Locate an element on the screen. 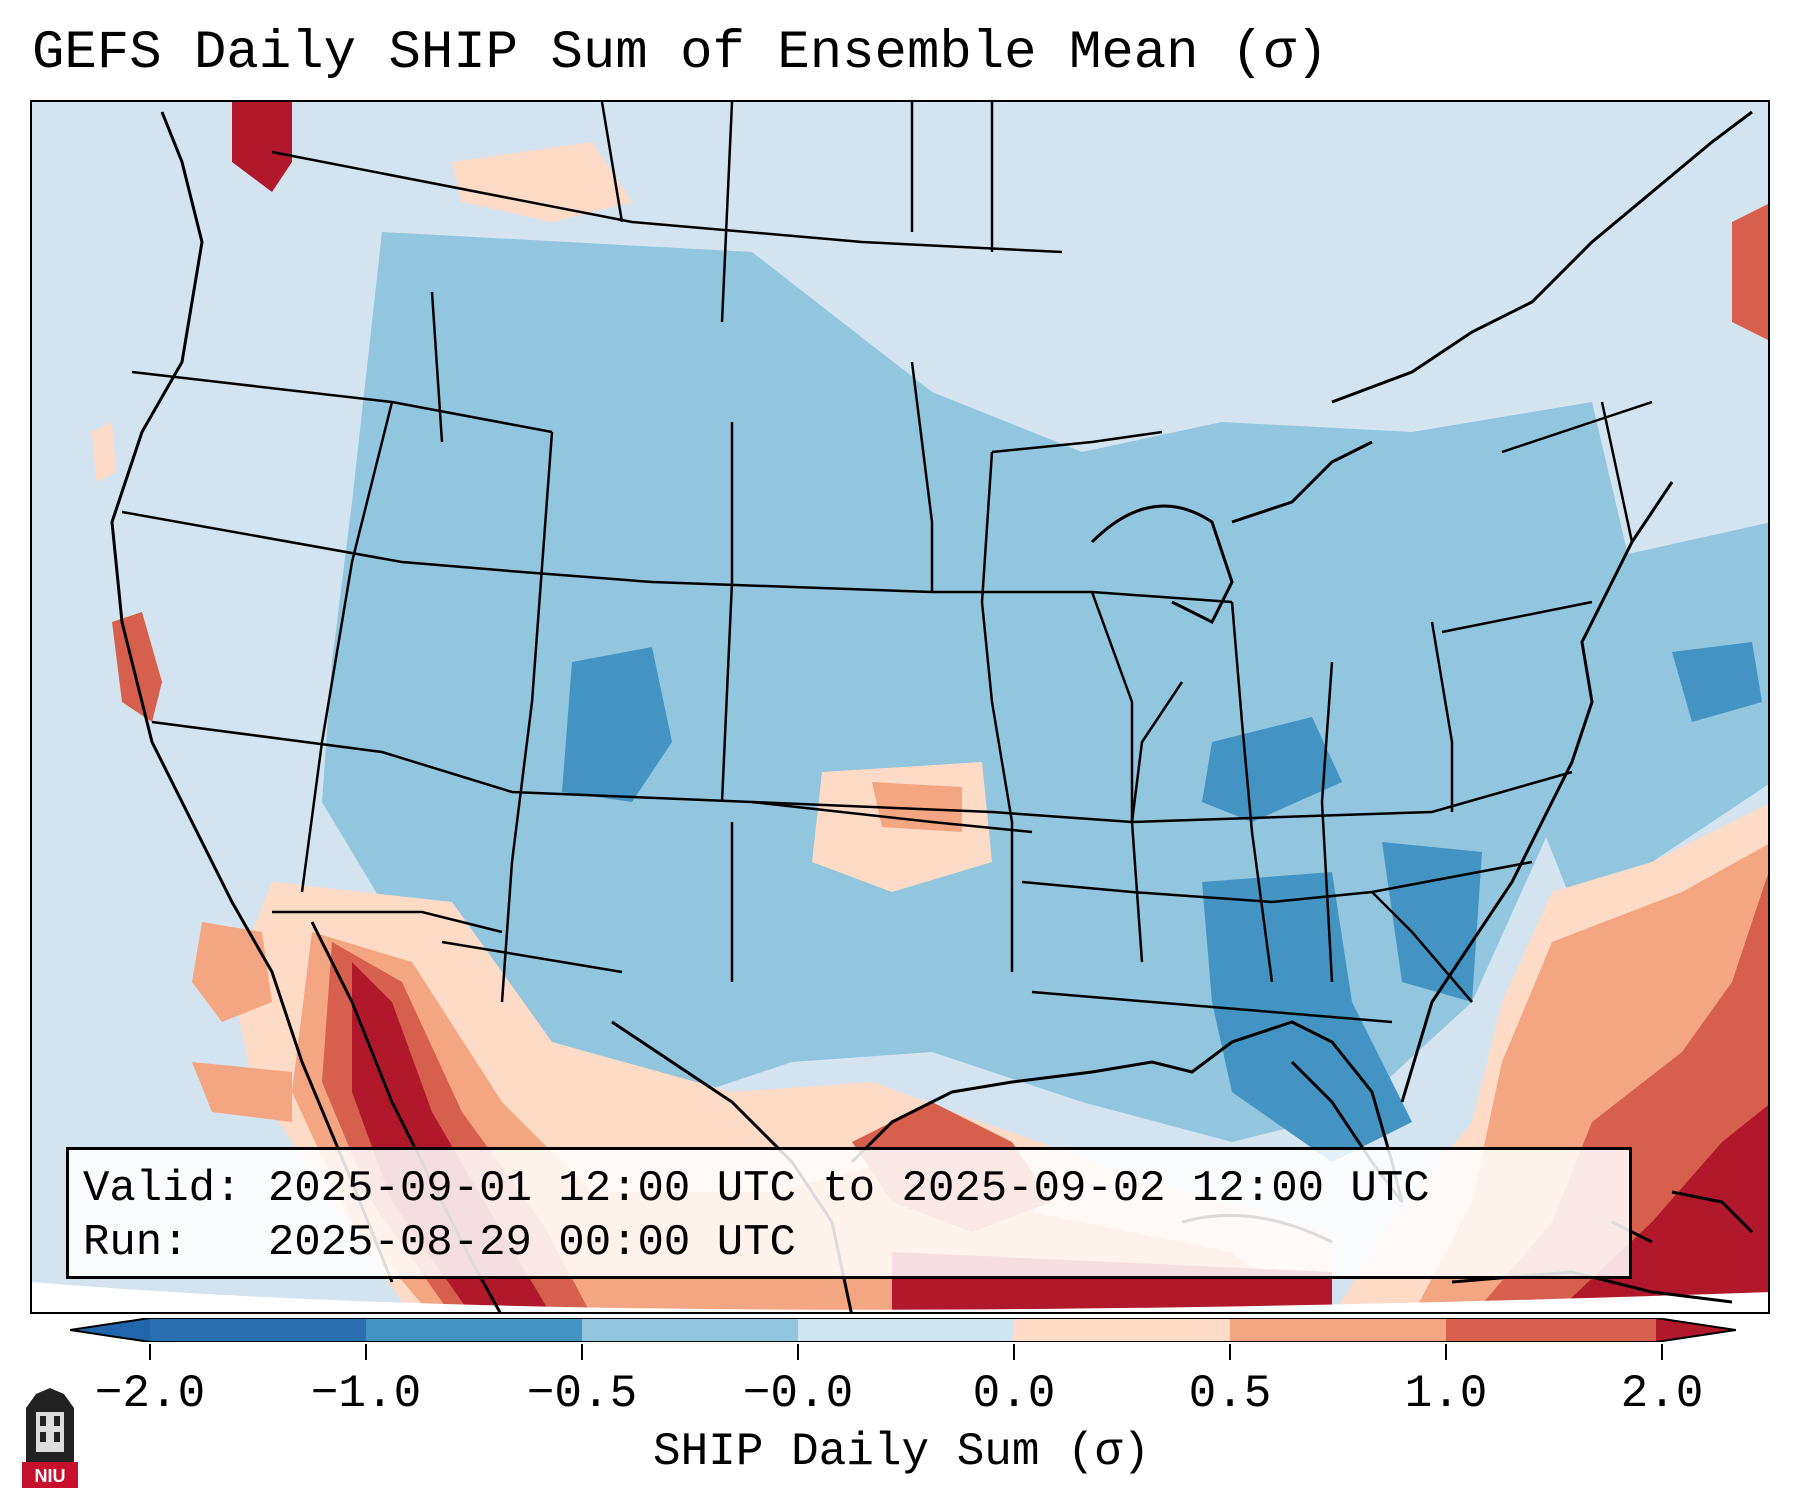 The height and width of the screenshot is (1506, 1803). tick-label: 0.0 is located at coordinates (1014, 1394).